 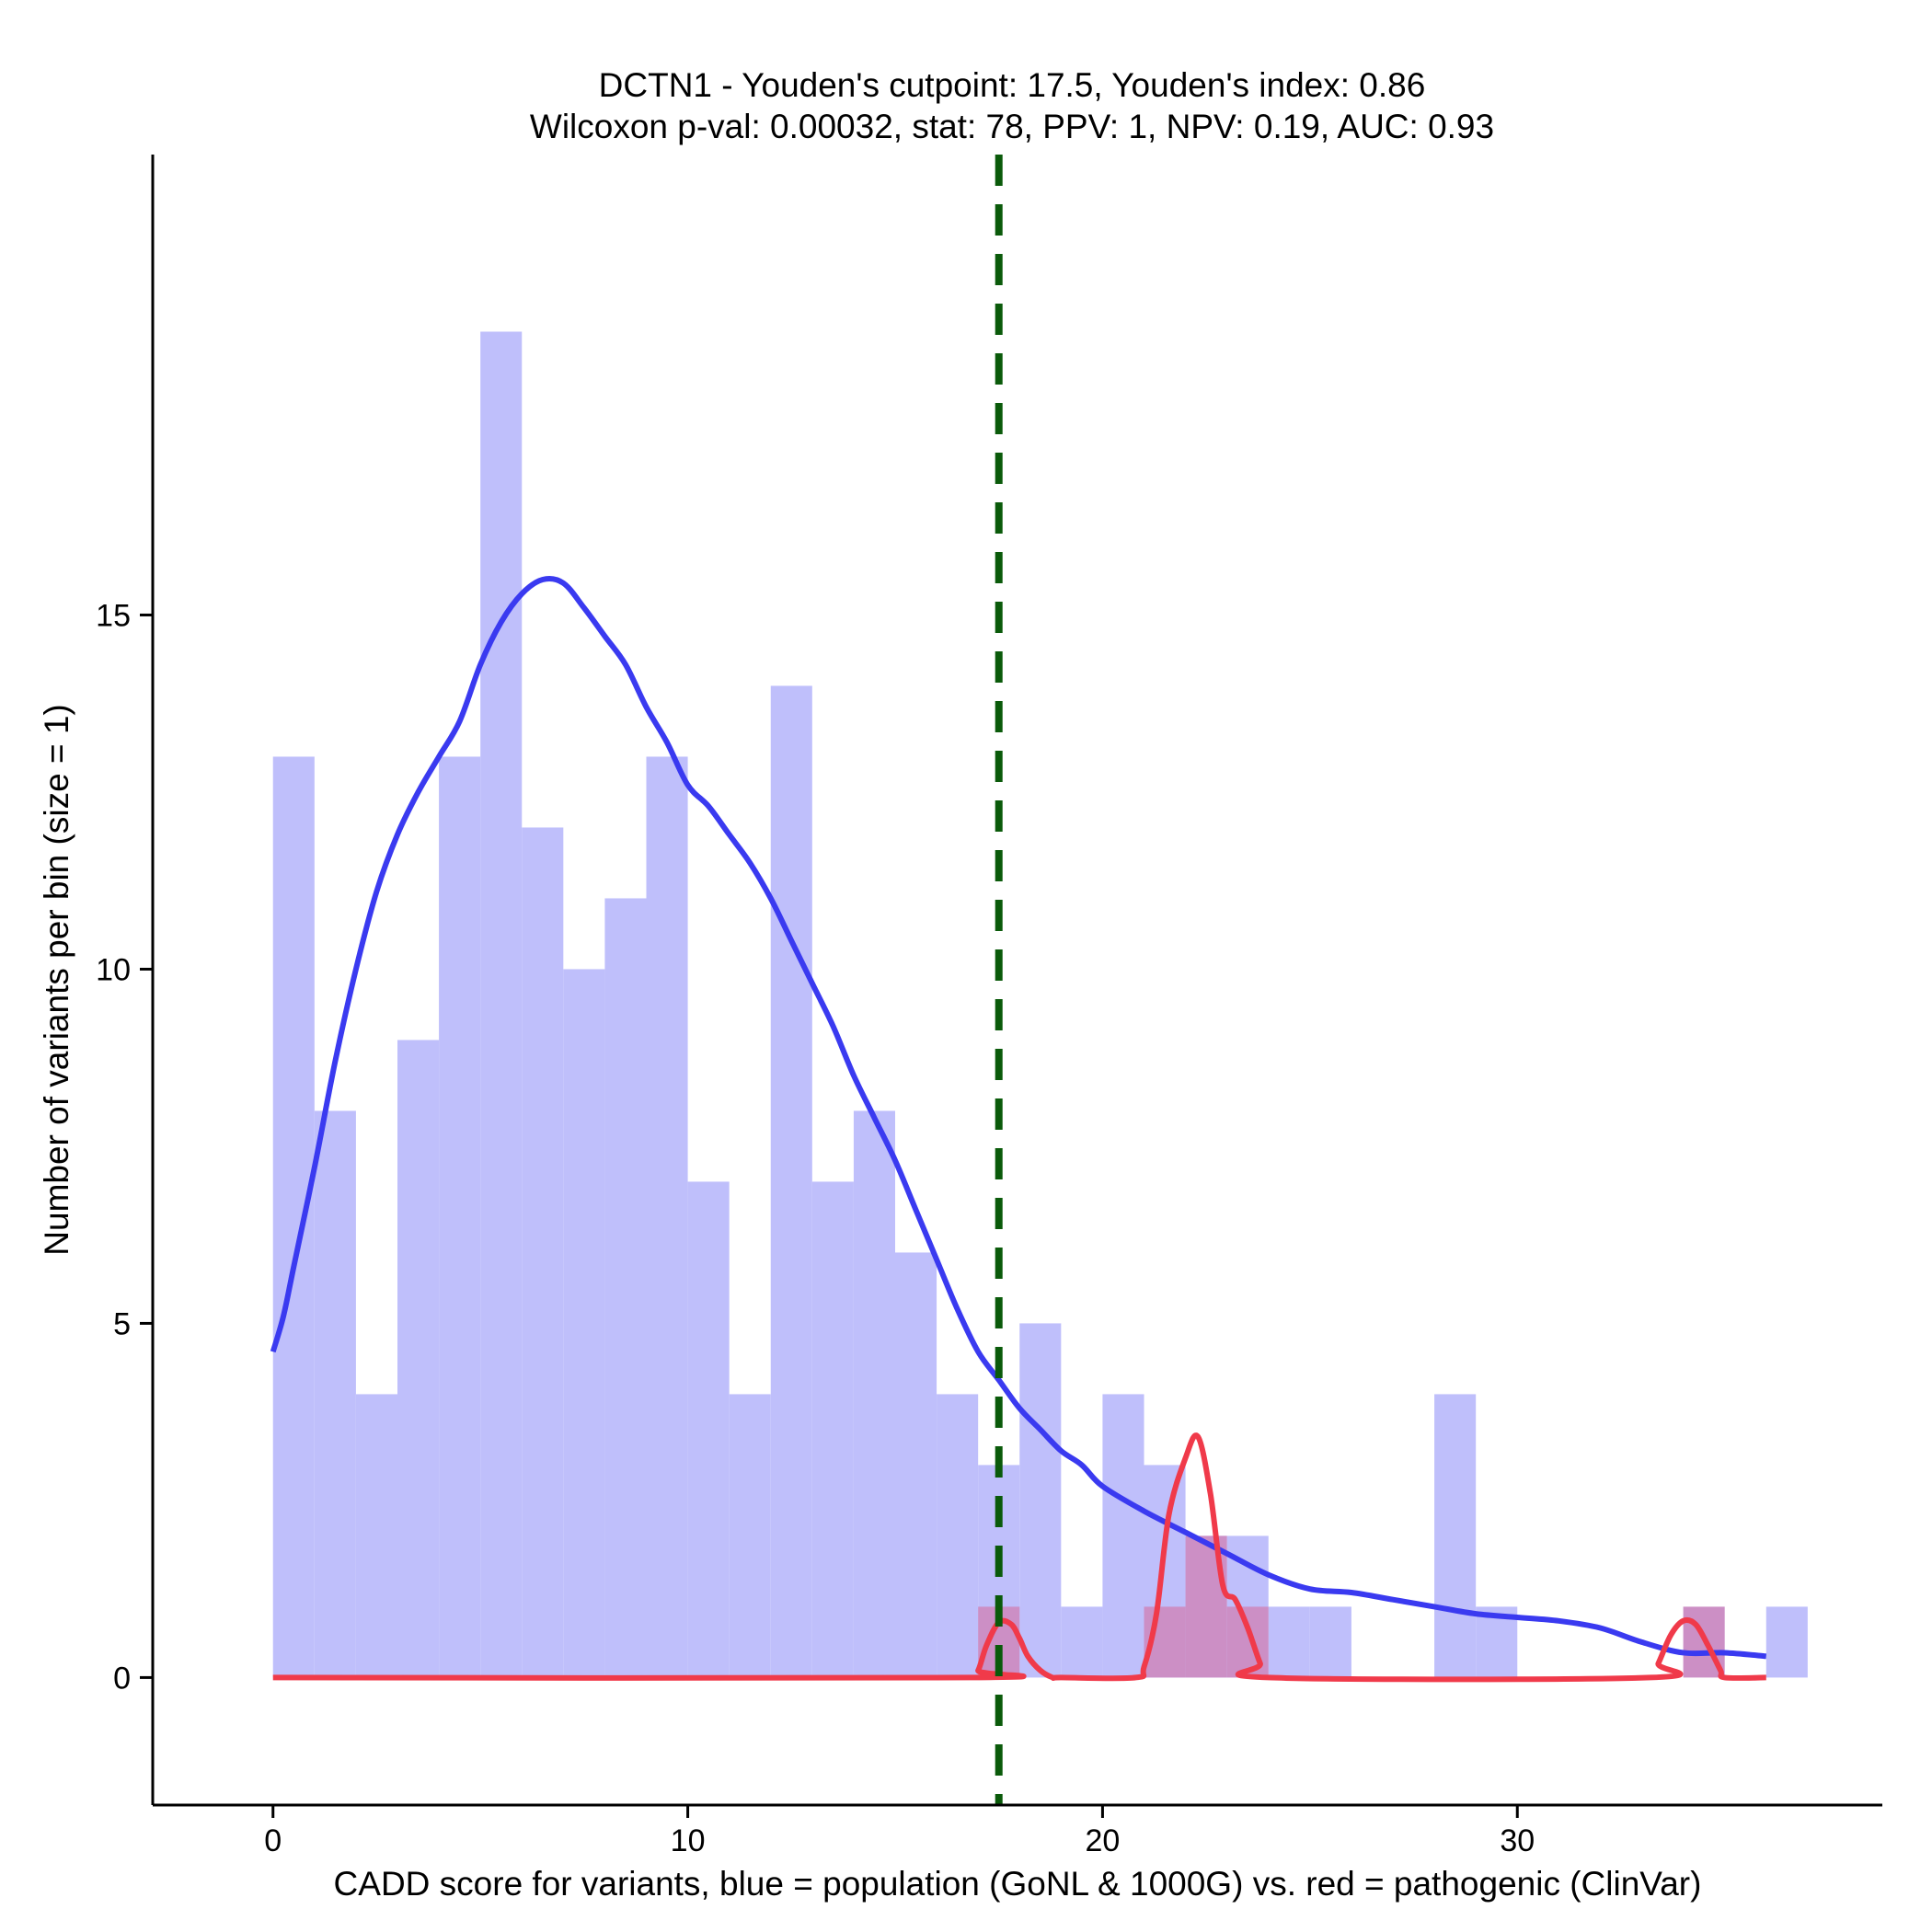 What do you see at coordinates (899, 1831) in the screenshot?
I see `x-axis-ticks: 0 10 20 30` at bounding box center [899, 1831].